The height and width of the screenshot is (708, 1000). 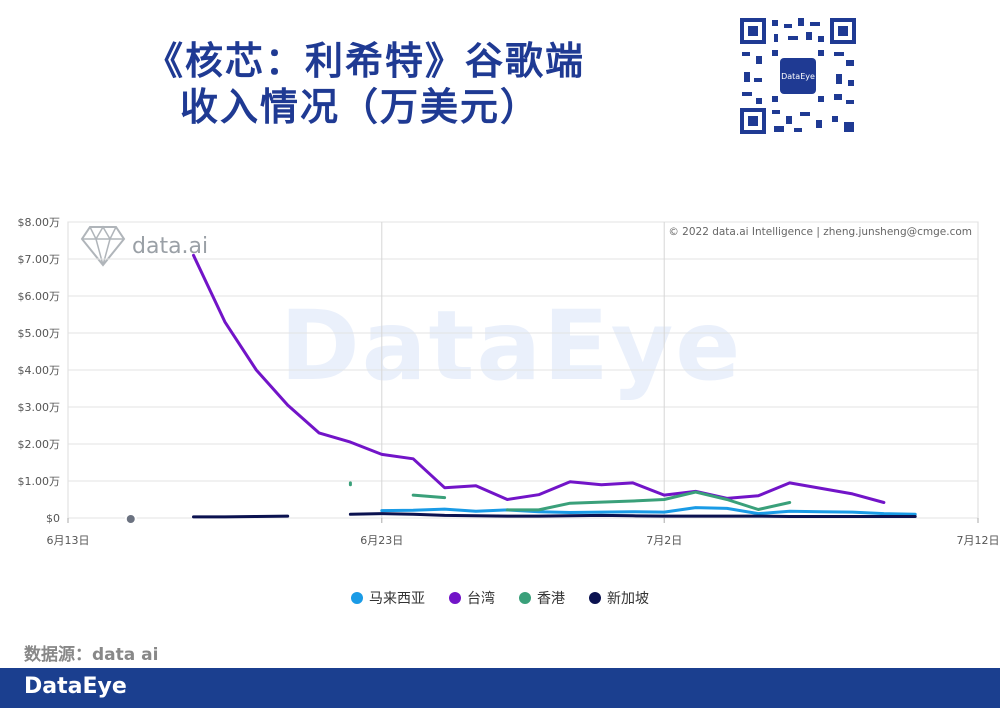 What do you see at coordinates (364, 61) in the screenshot?
I see `page-title: 《核芯：利希特》谷歌端` at bounding box center [364, 61].